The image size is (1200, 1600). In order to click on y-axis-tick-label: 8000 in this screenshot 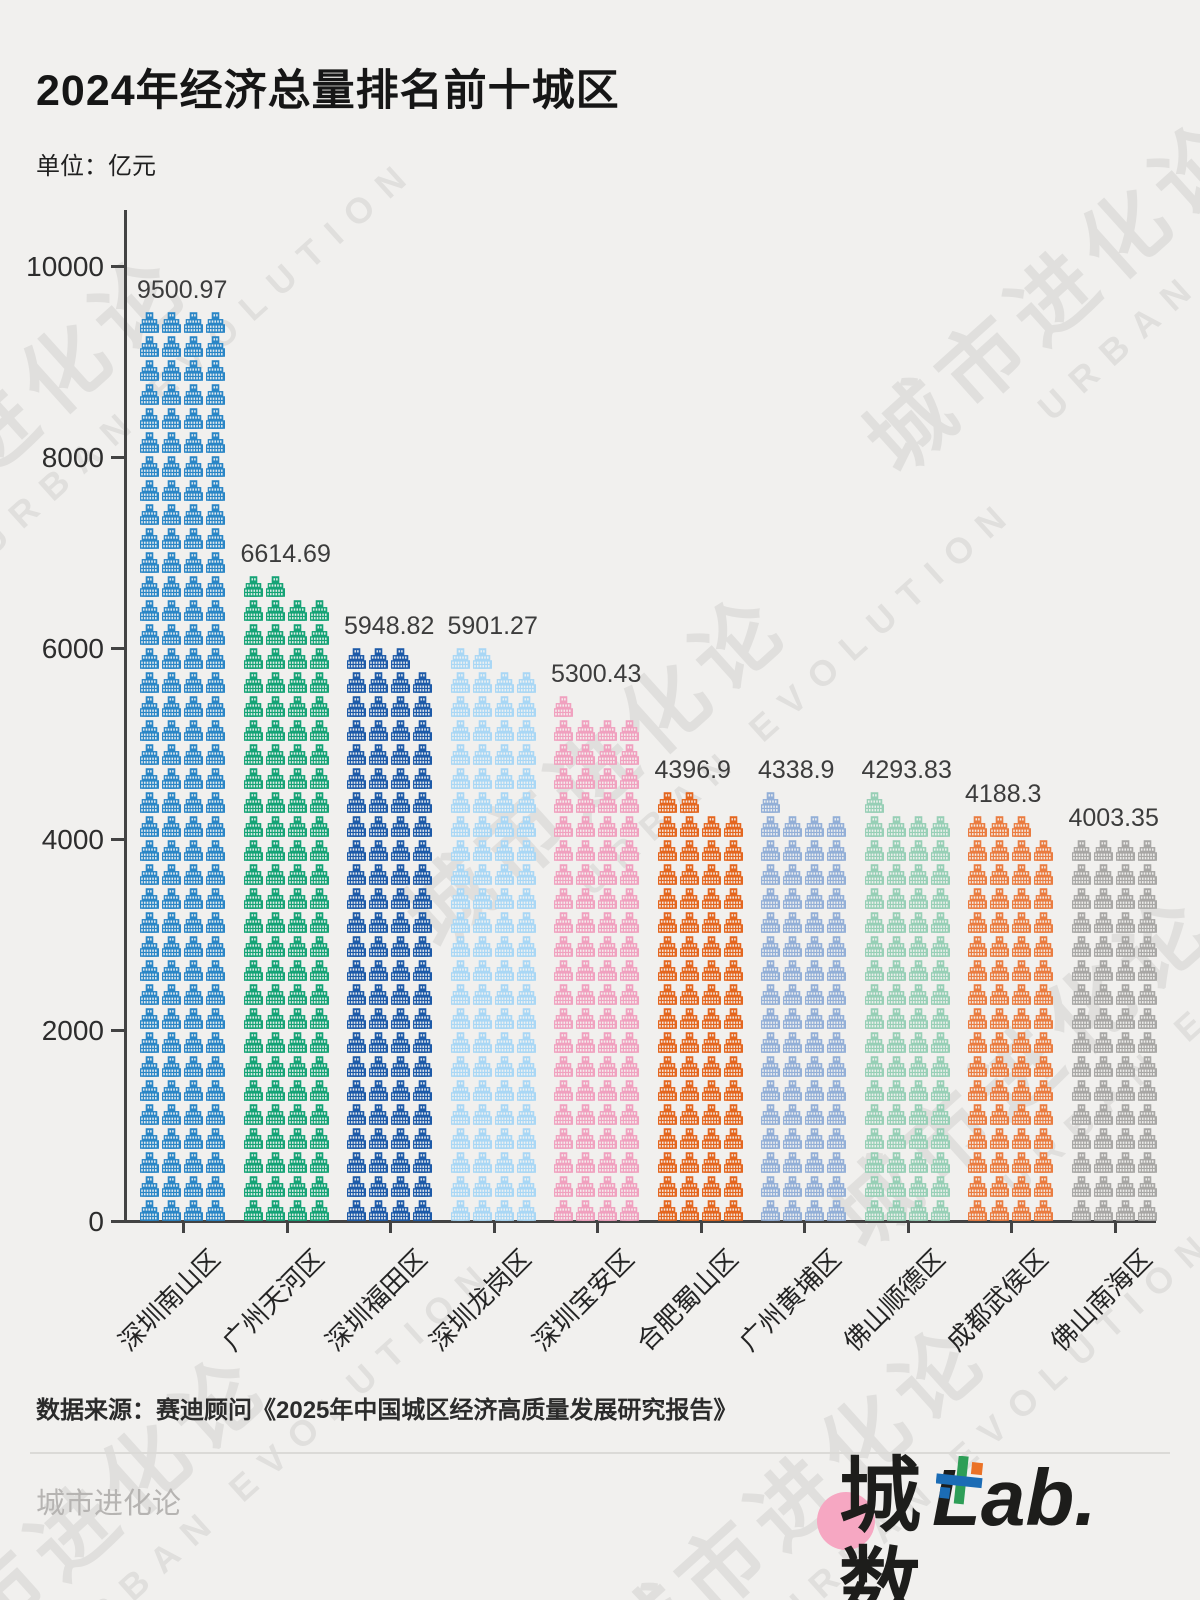, I will do `click(72, 457)`.